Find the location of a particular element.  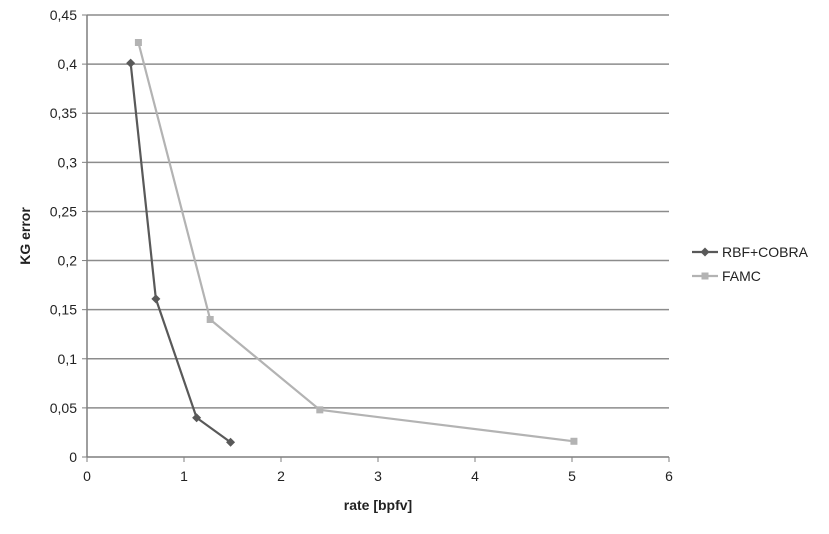

legend-item: FAMC is located at coordinates (726, 276).